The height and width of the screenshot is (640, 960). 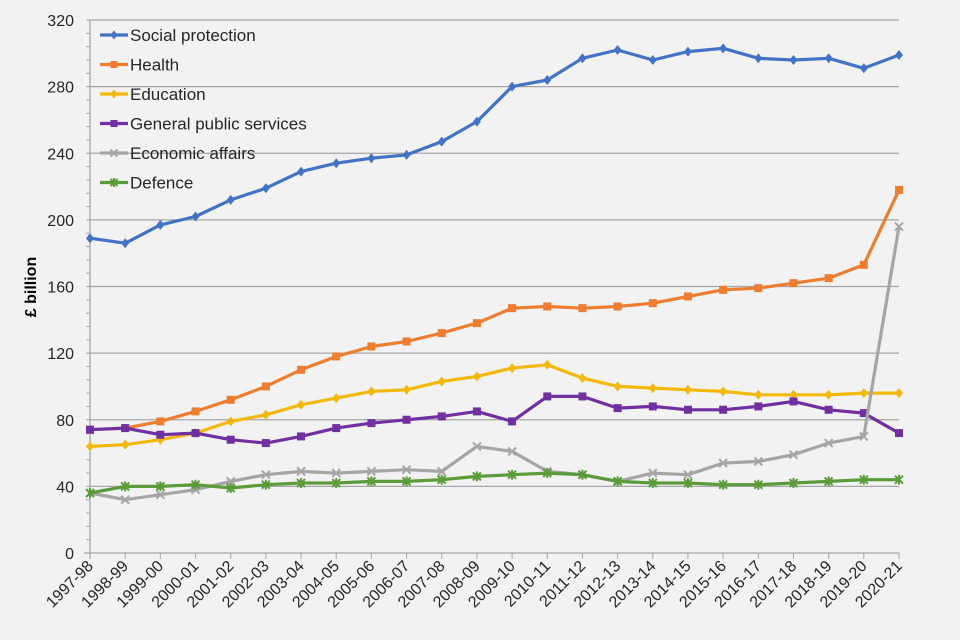 I want to click on legend-item: Social protection, so click(x=178, y=35).